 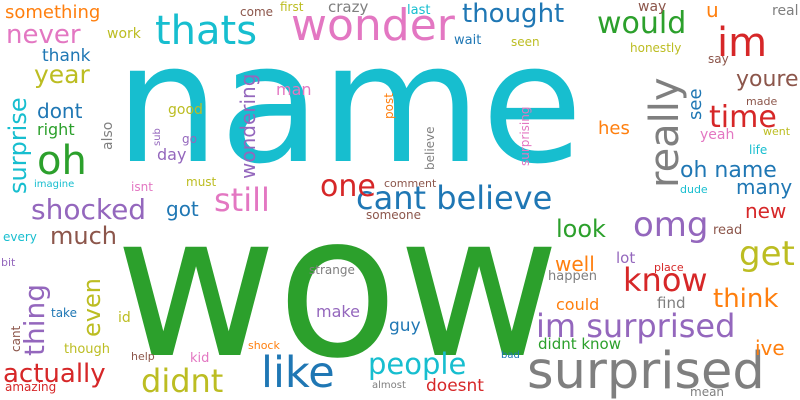 What do you see at coordinates (292, 7) in the screenshot?
I see `word-first: first` at bounding box center [292, 7].